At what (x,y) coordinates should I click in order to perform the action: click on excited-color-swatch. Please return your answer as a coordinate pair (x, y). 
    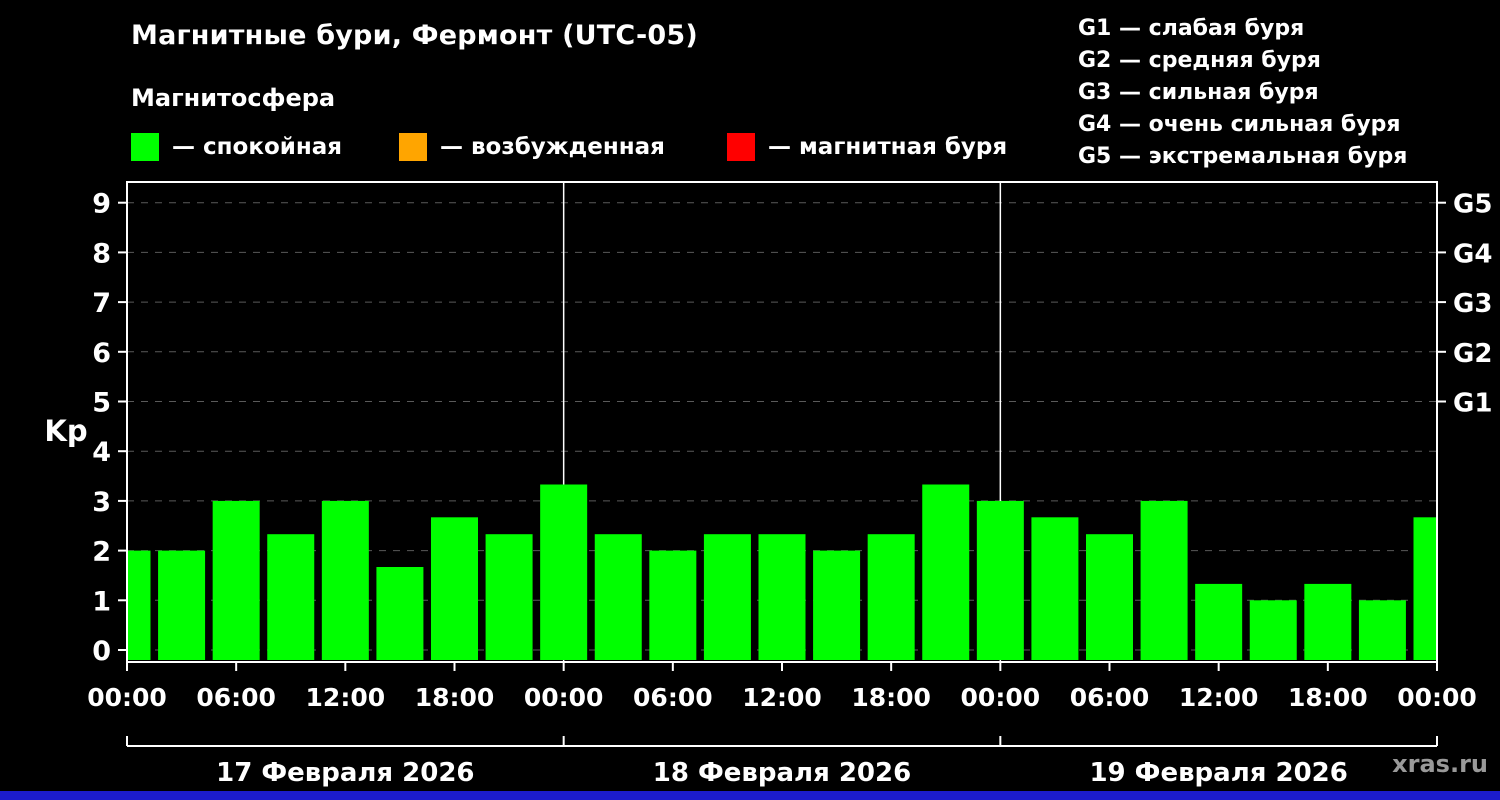
    Looking at the image, I should click on (413, 147).